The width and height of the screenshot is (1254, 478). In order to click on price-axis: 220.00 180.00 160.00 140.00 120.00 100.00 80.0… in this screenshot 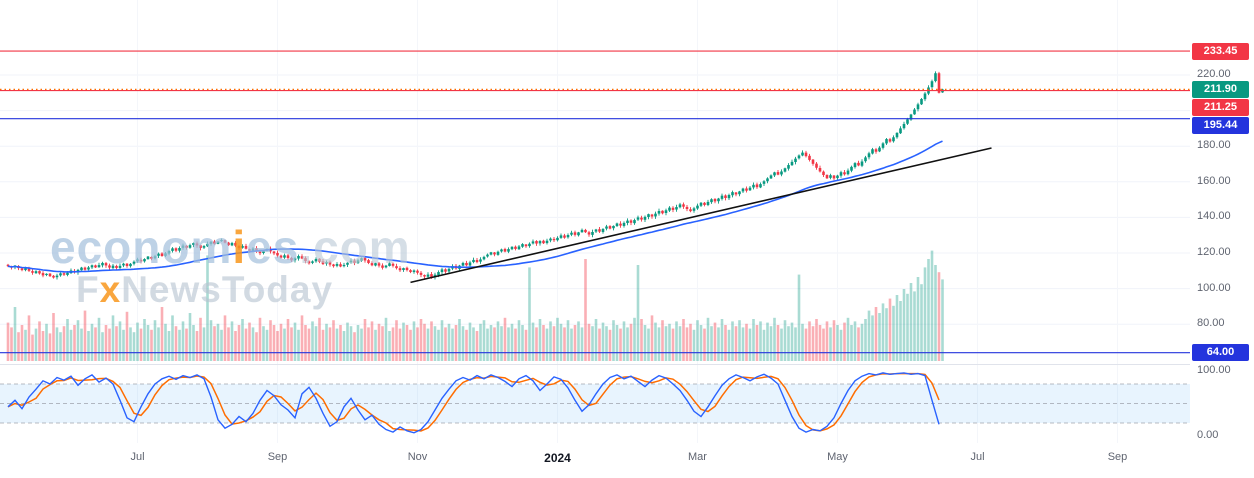, I will do `click(1222, 221)`.